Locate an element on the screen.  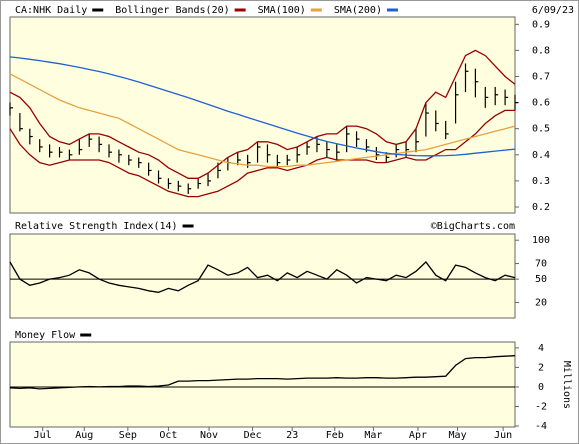
x-tick-label: Nov is located at coordinates (209, 435).